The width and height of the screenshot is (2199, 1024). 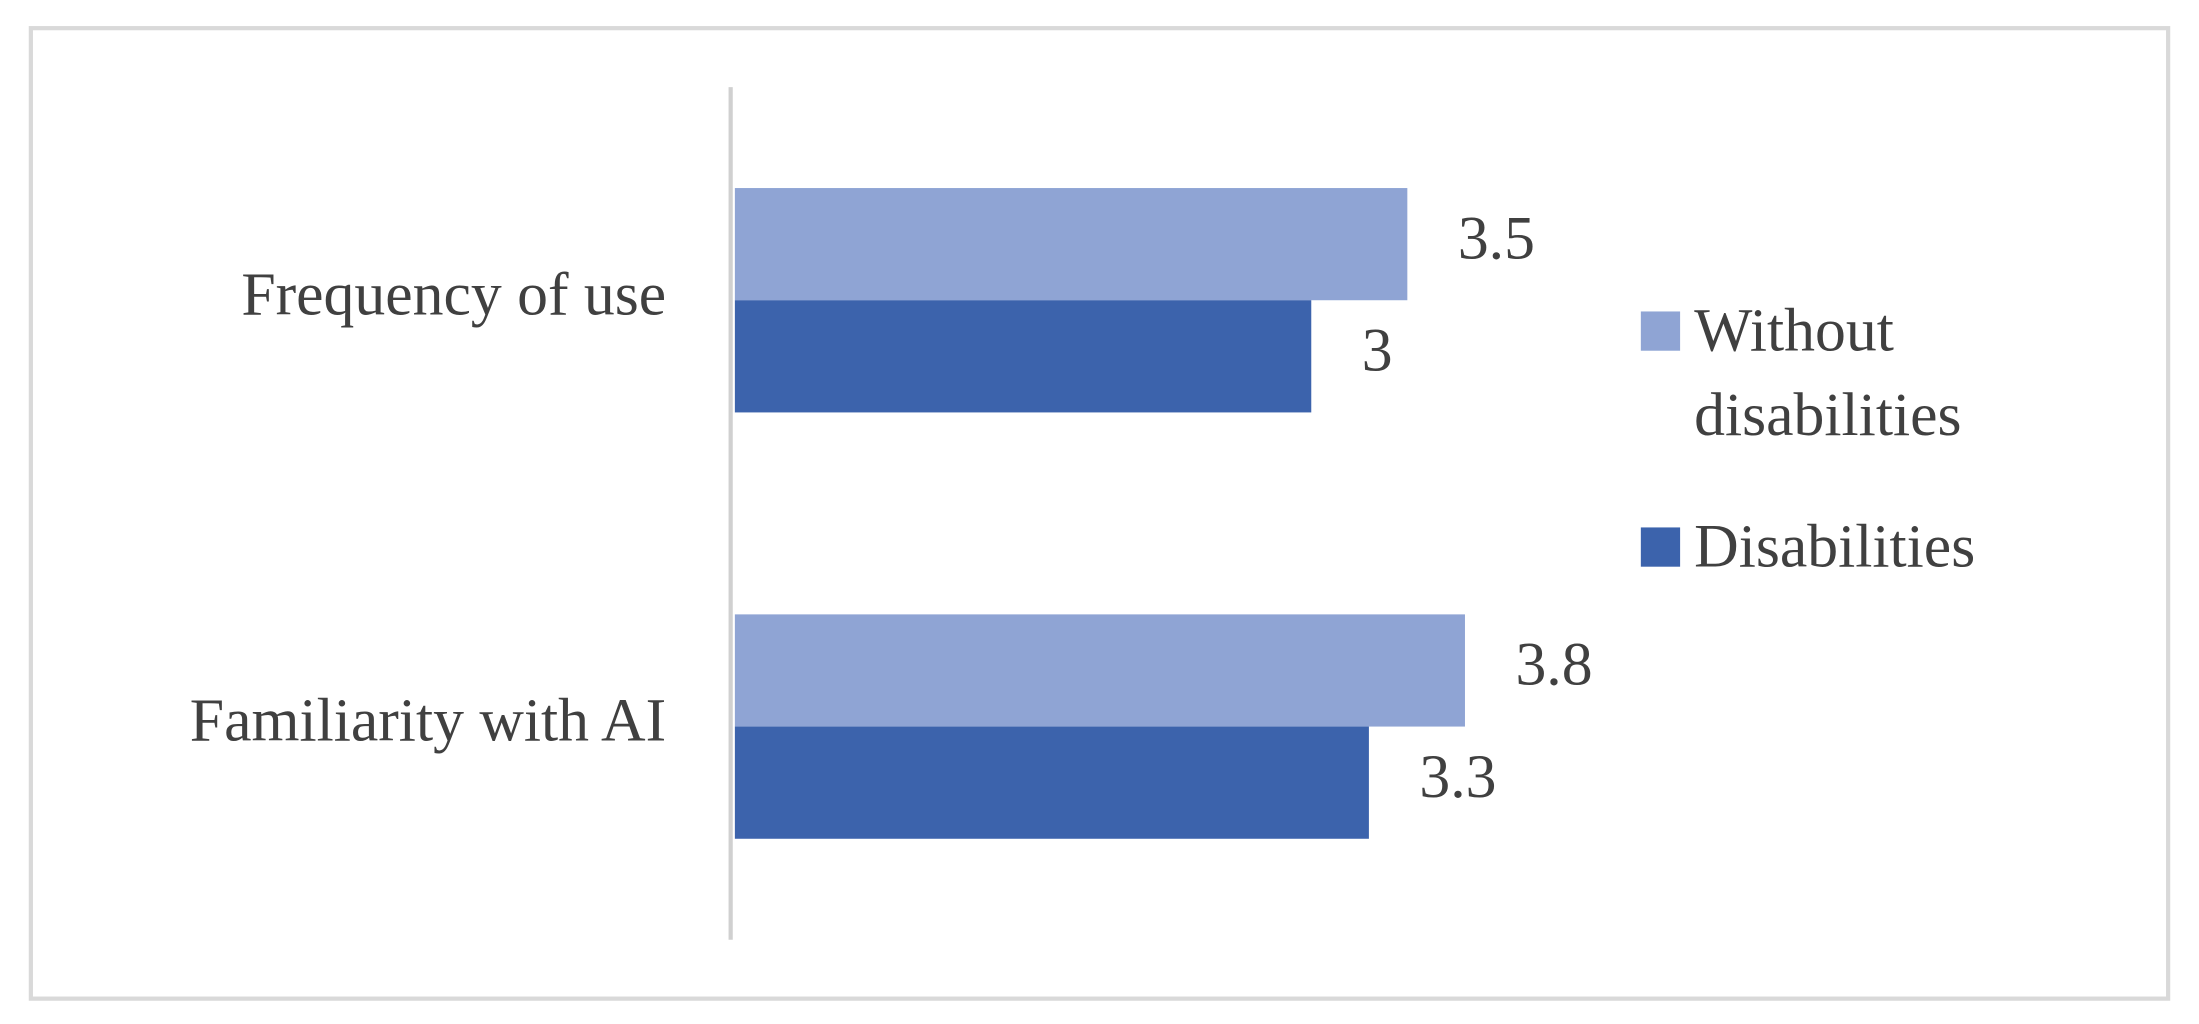 I want to click on data-label: 3.8, so click(x=1553, y=665).